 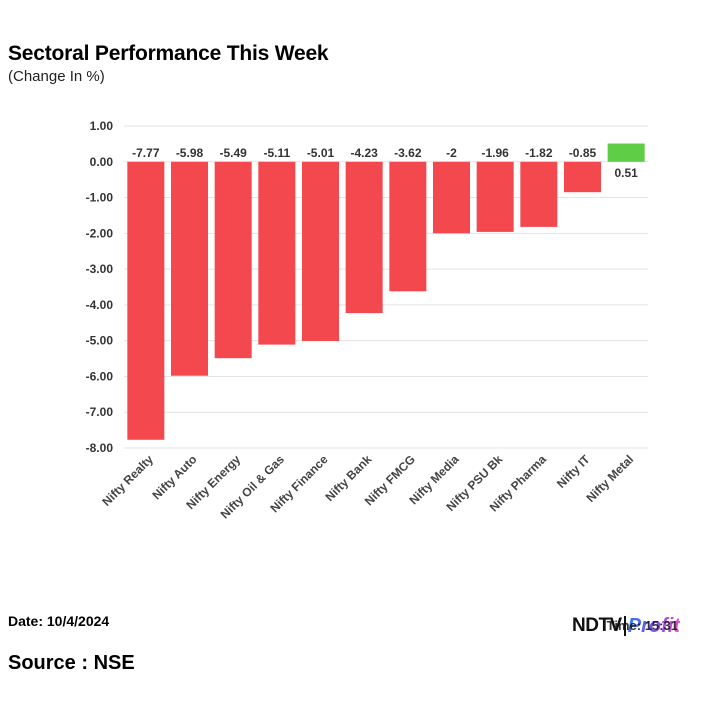 What do you see at coordinates (233, 260) in the screenshot?
I see `bar-nifty-energy` at bounding box center [233, 260].